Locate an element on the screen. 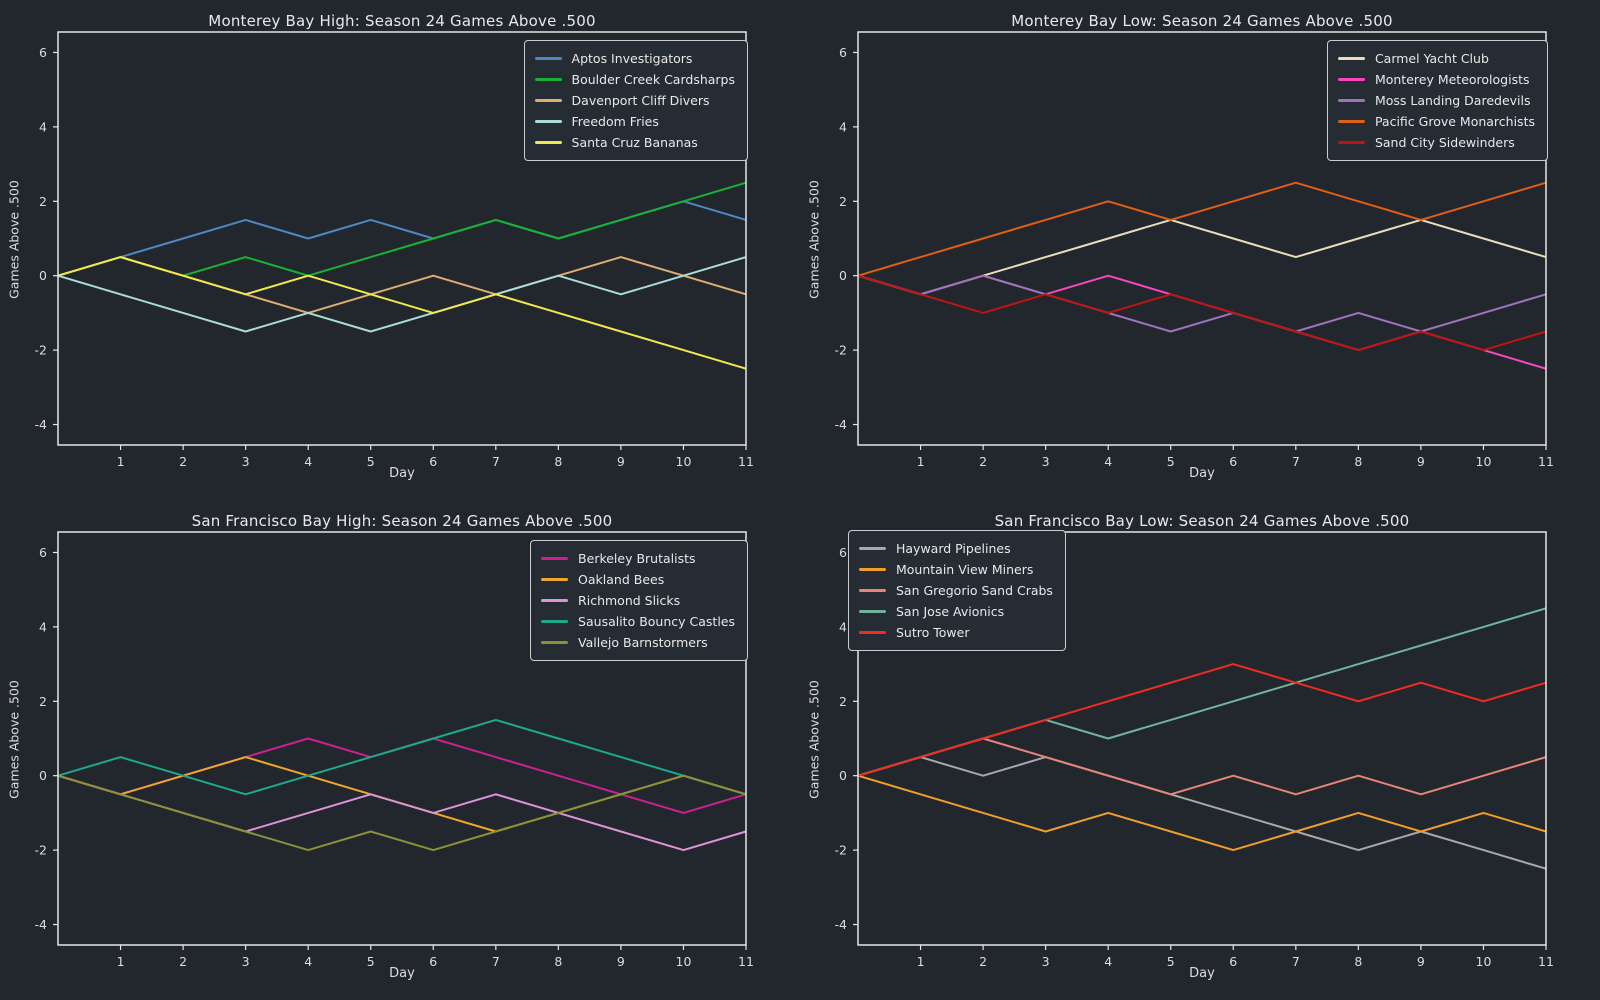 The image size is (1600, 1000). legend-item: Pacific Grove Monarchists is located at coordinates (1436, 121).